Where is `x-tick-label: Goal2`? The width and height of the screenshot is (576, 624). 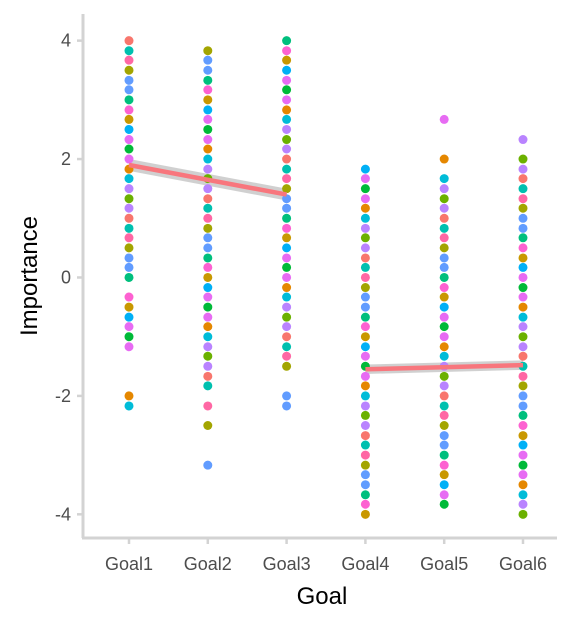 x-tick-label: Goal2 is located at coordinates (208, 564).